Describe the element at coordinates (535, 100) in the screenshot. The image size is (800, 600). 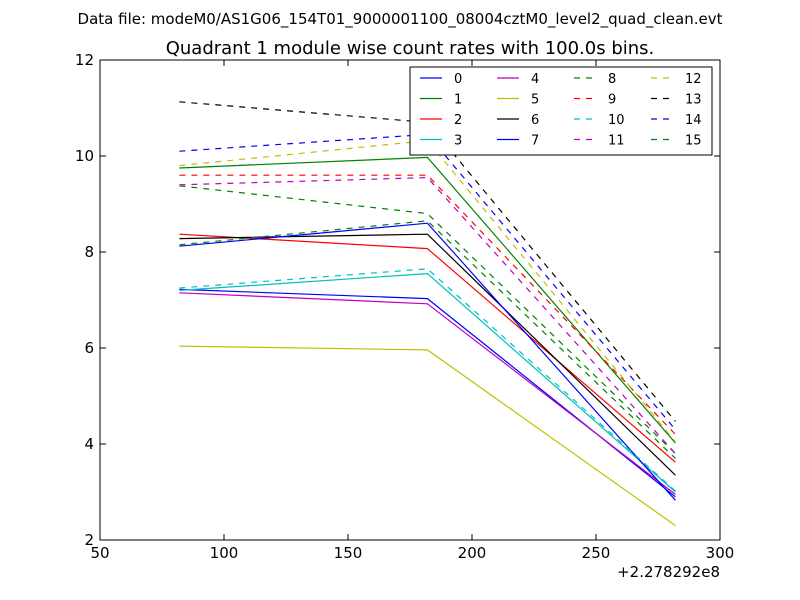
I see `legend-label-5: 5` at that location.